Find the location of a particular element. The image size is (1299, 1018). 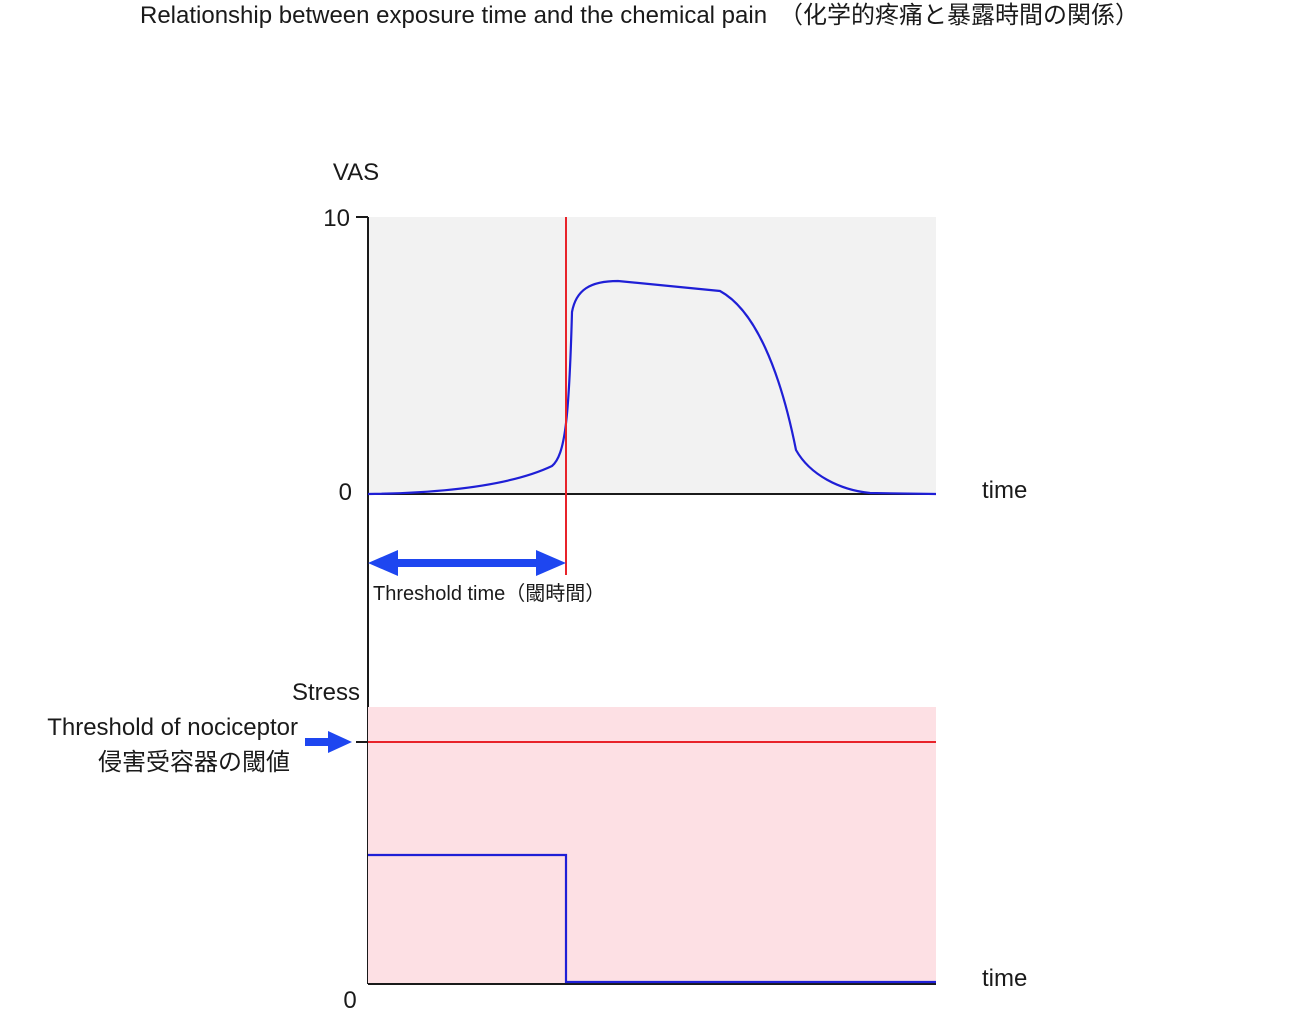

threshold-time-arrow is located at coordinates (467, 563).